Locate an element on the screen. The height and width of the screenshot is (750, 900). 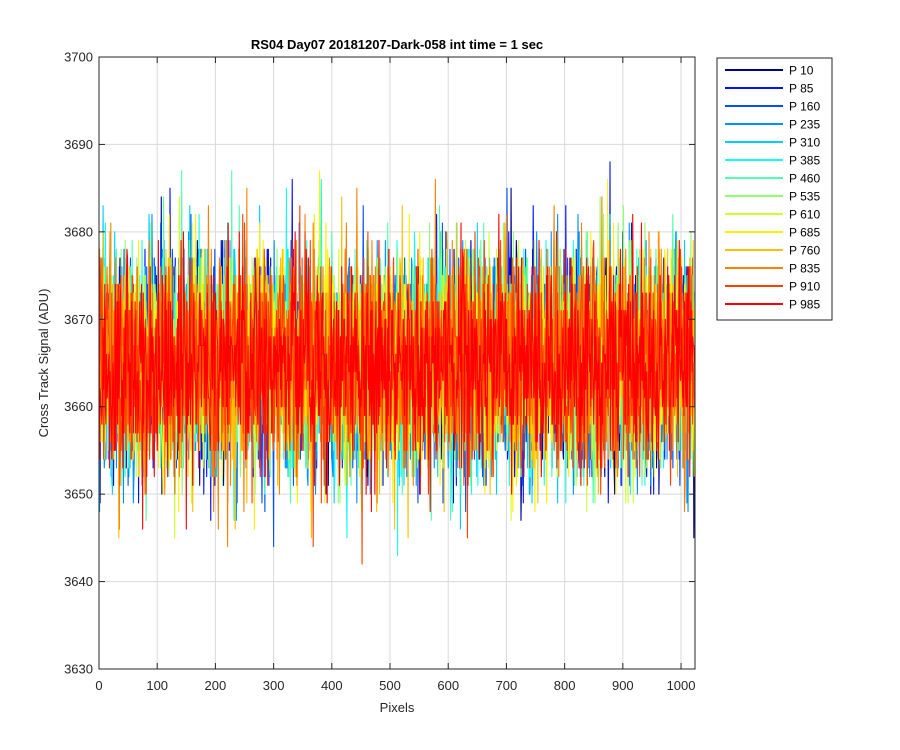
y-tick-label: 3630 is located at coordinates (78, 669).